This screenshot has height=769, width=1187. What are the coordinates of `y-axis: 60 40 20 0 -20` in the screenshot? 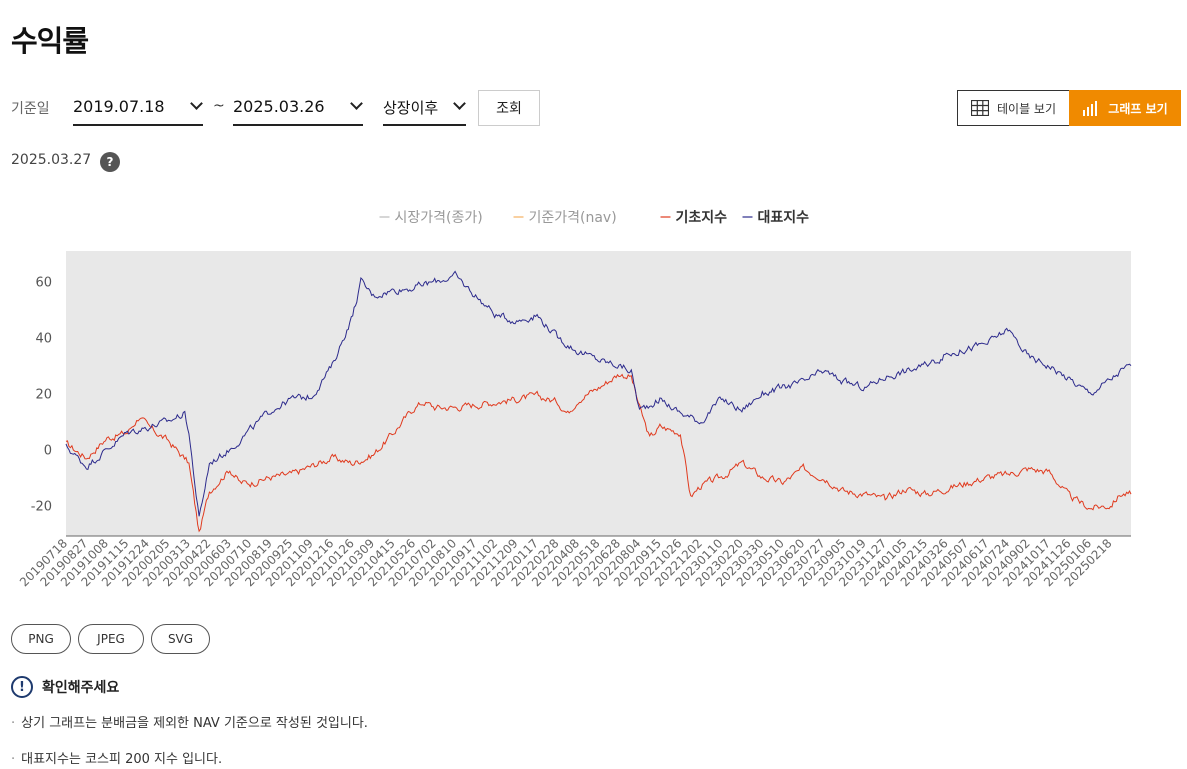 It's located at (41, 395).